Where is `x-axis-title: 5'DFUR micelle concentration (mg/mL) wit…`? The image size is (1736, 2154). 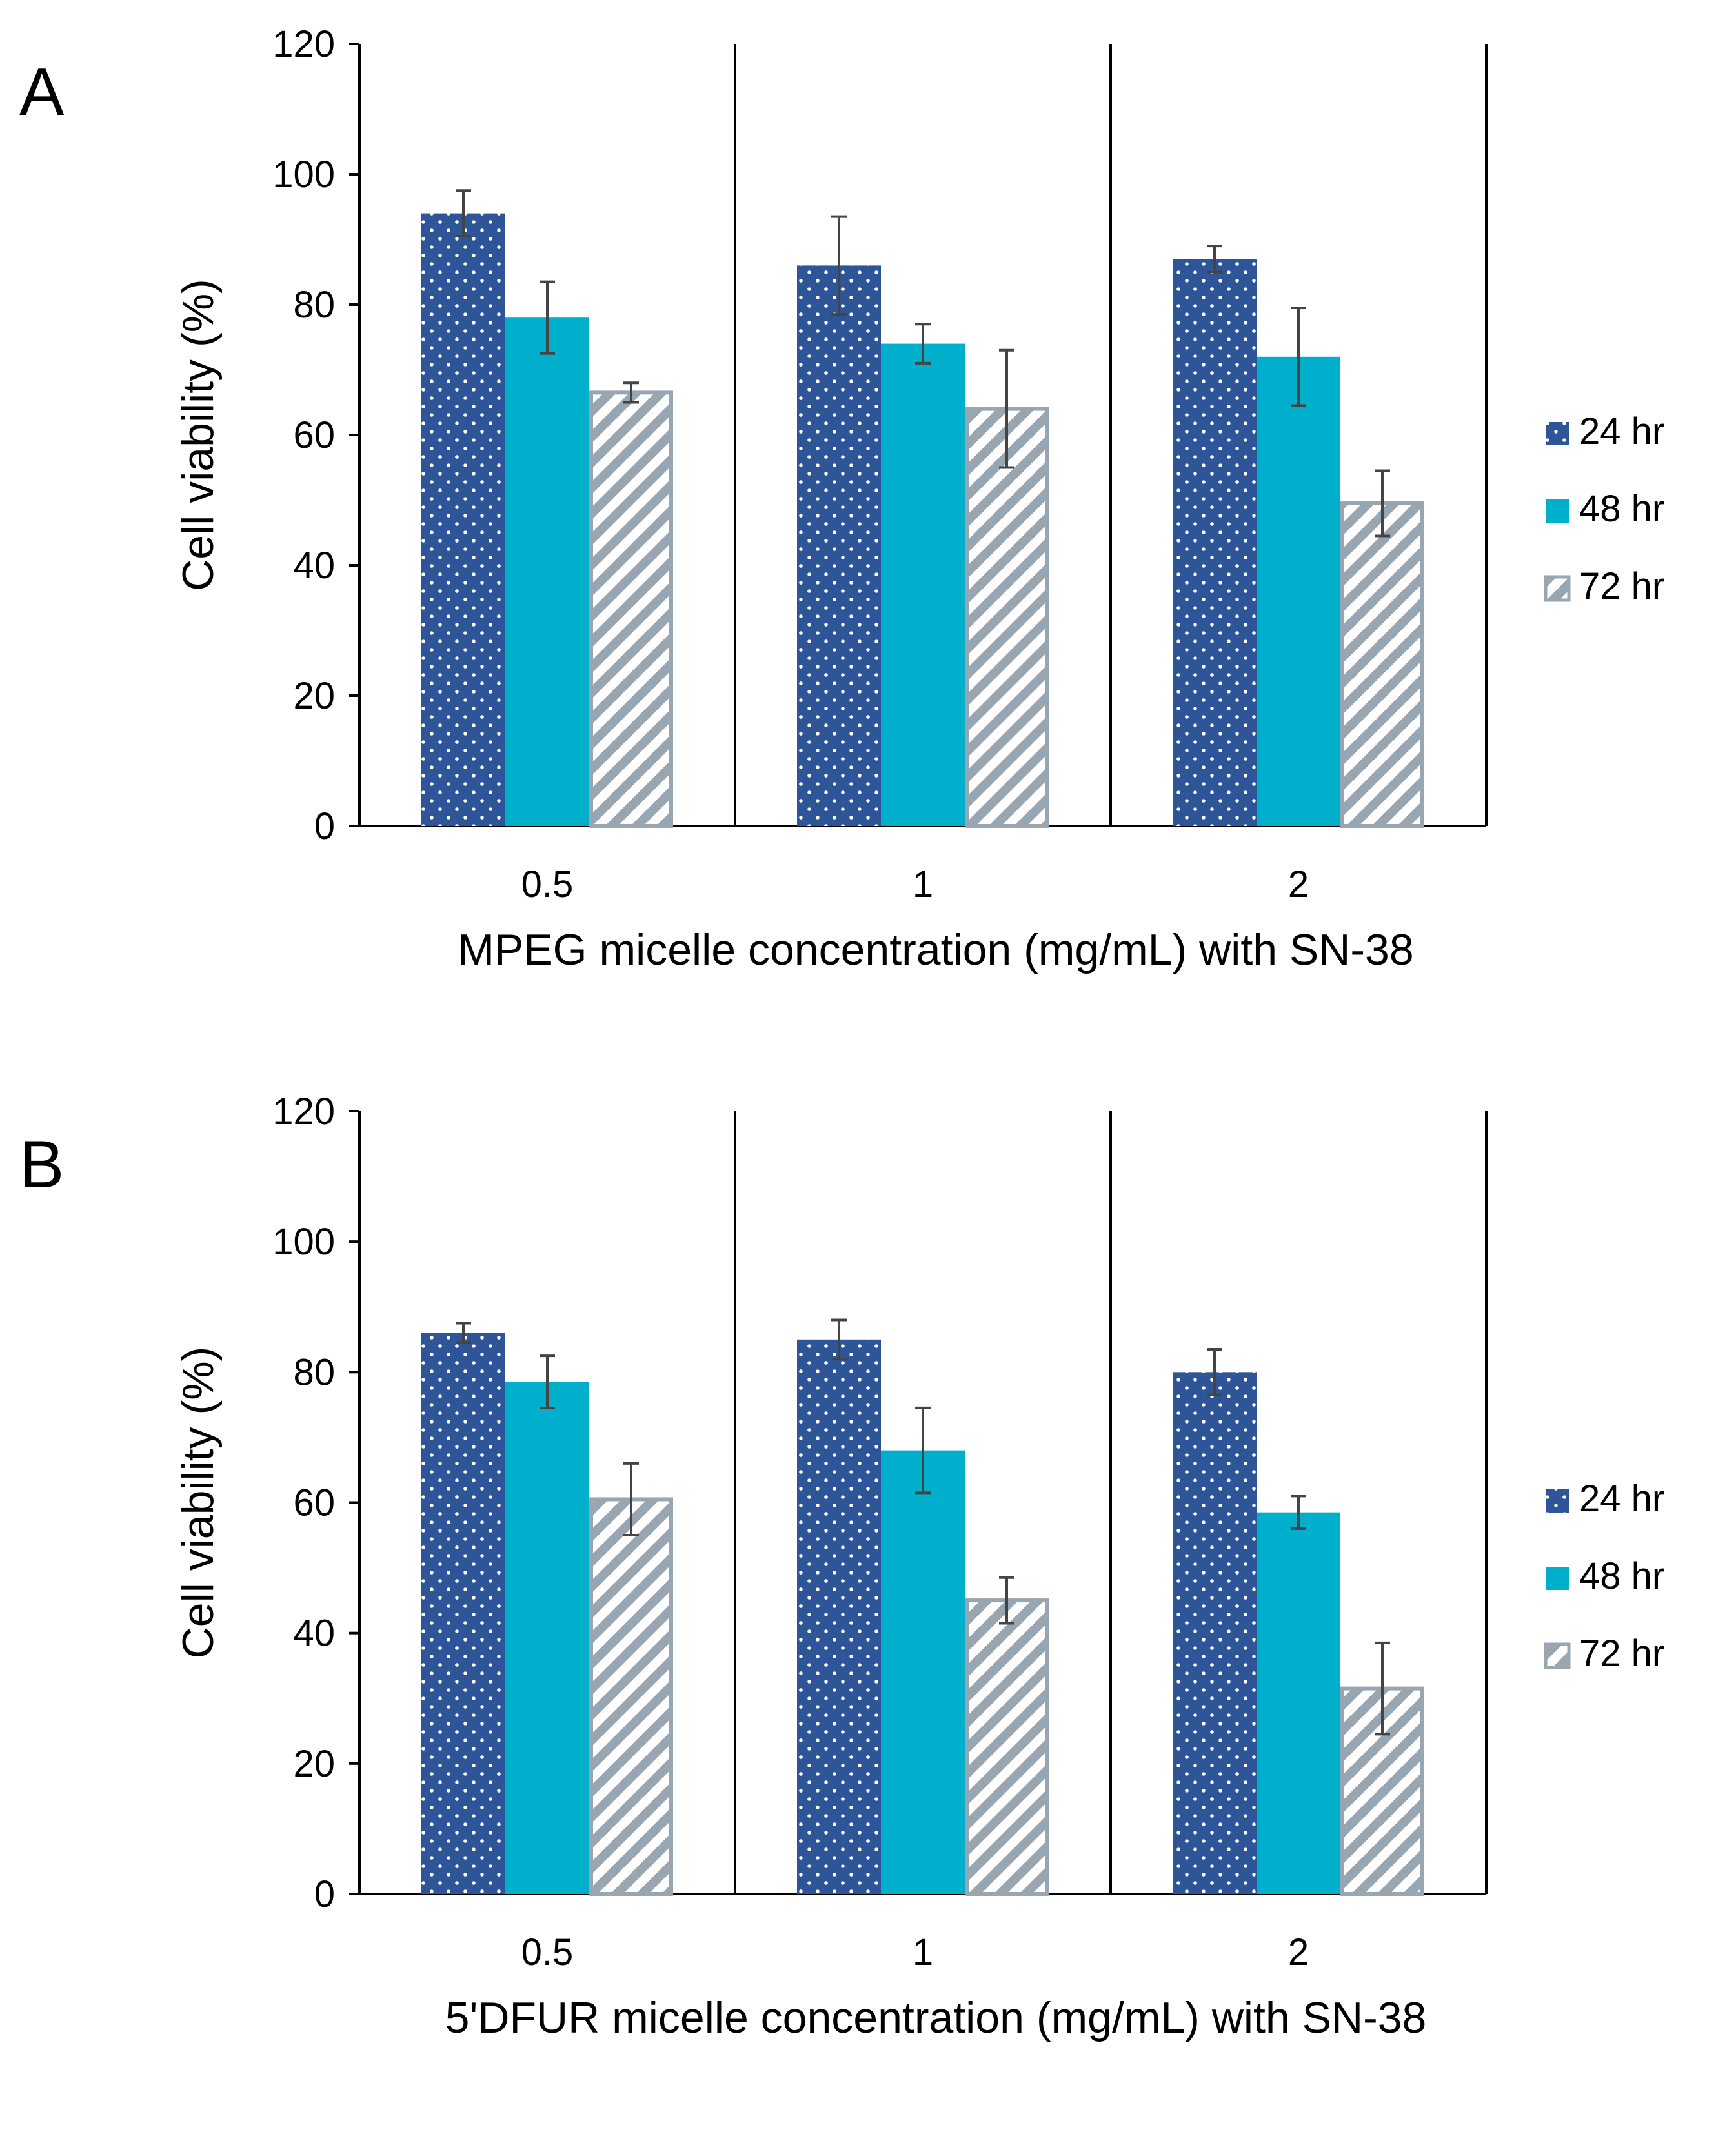
x-axis-title: 5'DFUR micelle concentration (mg/mL) wit… is located at coordinates (936, 2017).